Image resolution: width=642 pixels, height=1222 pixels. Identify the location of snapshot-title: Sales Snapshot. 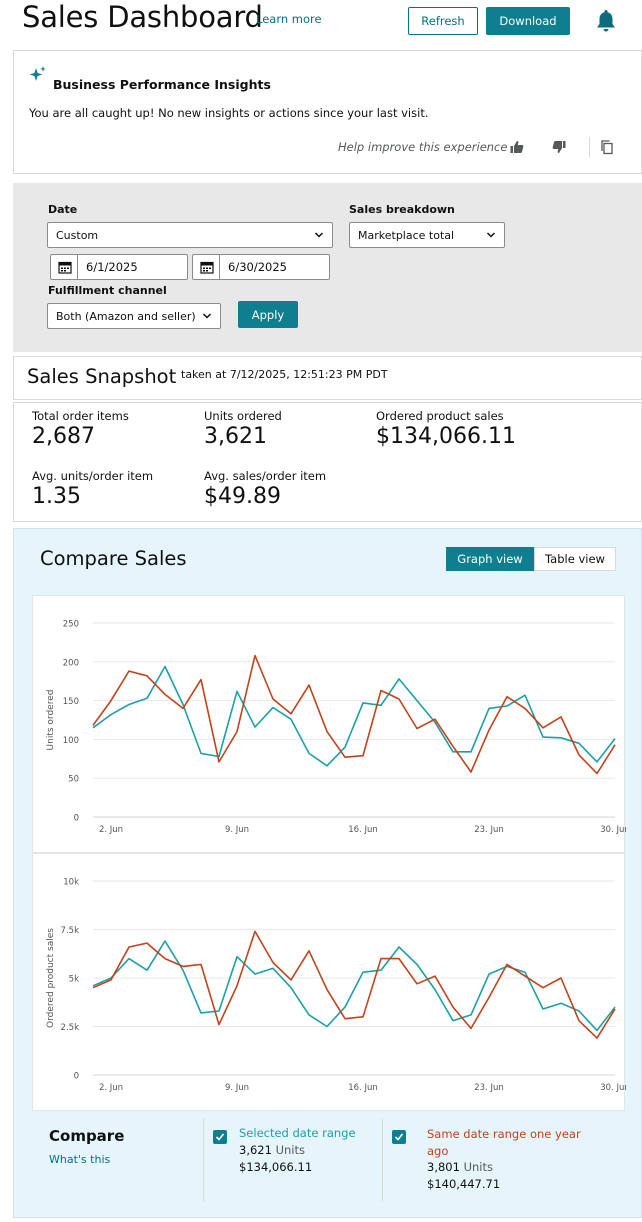
(102, 376).